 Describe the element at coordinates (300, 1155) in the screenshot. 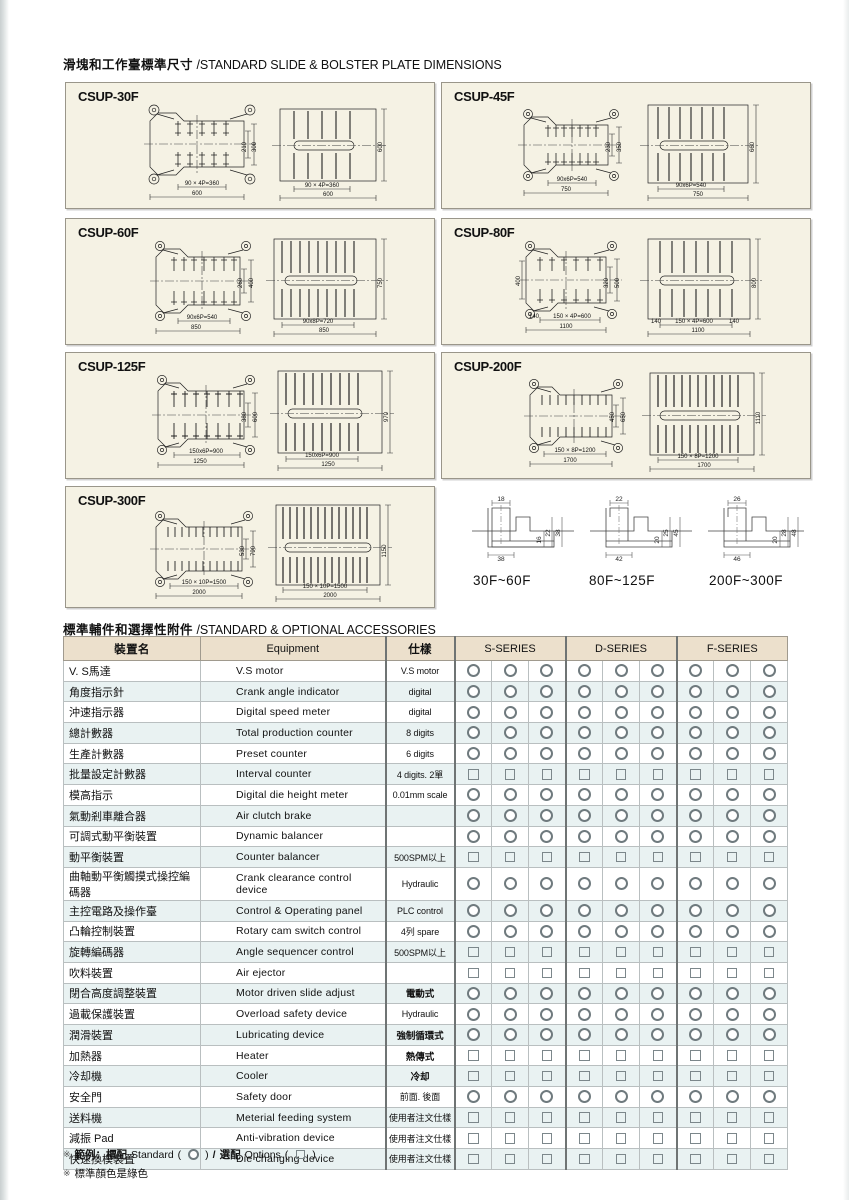

I see `legend-square-icon` at that location.